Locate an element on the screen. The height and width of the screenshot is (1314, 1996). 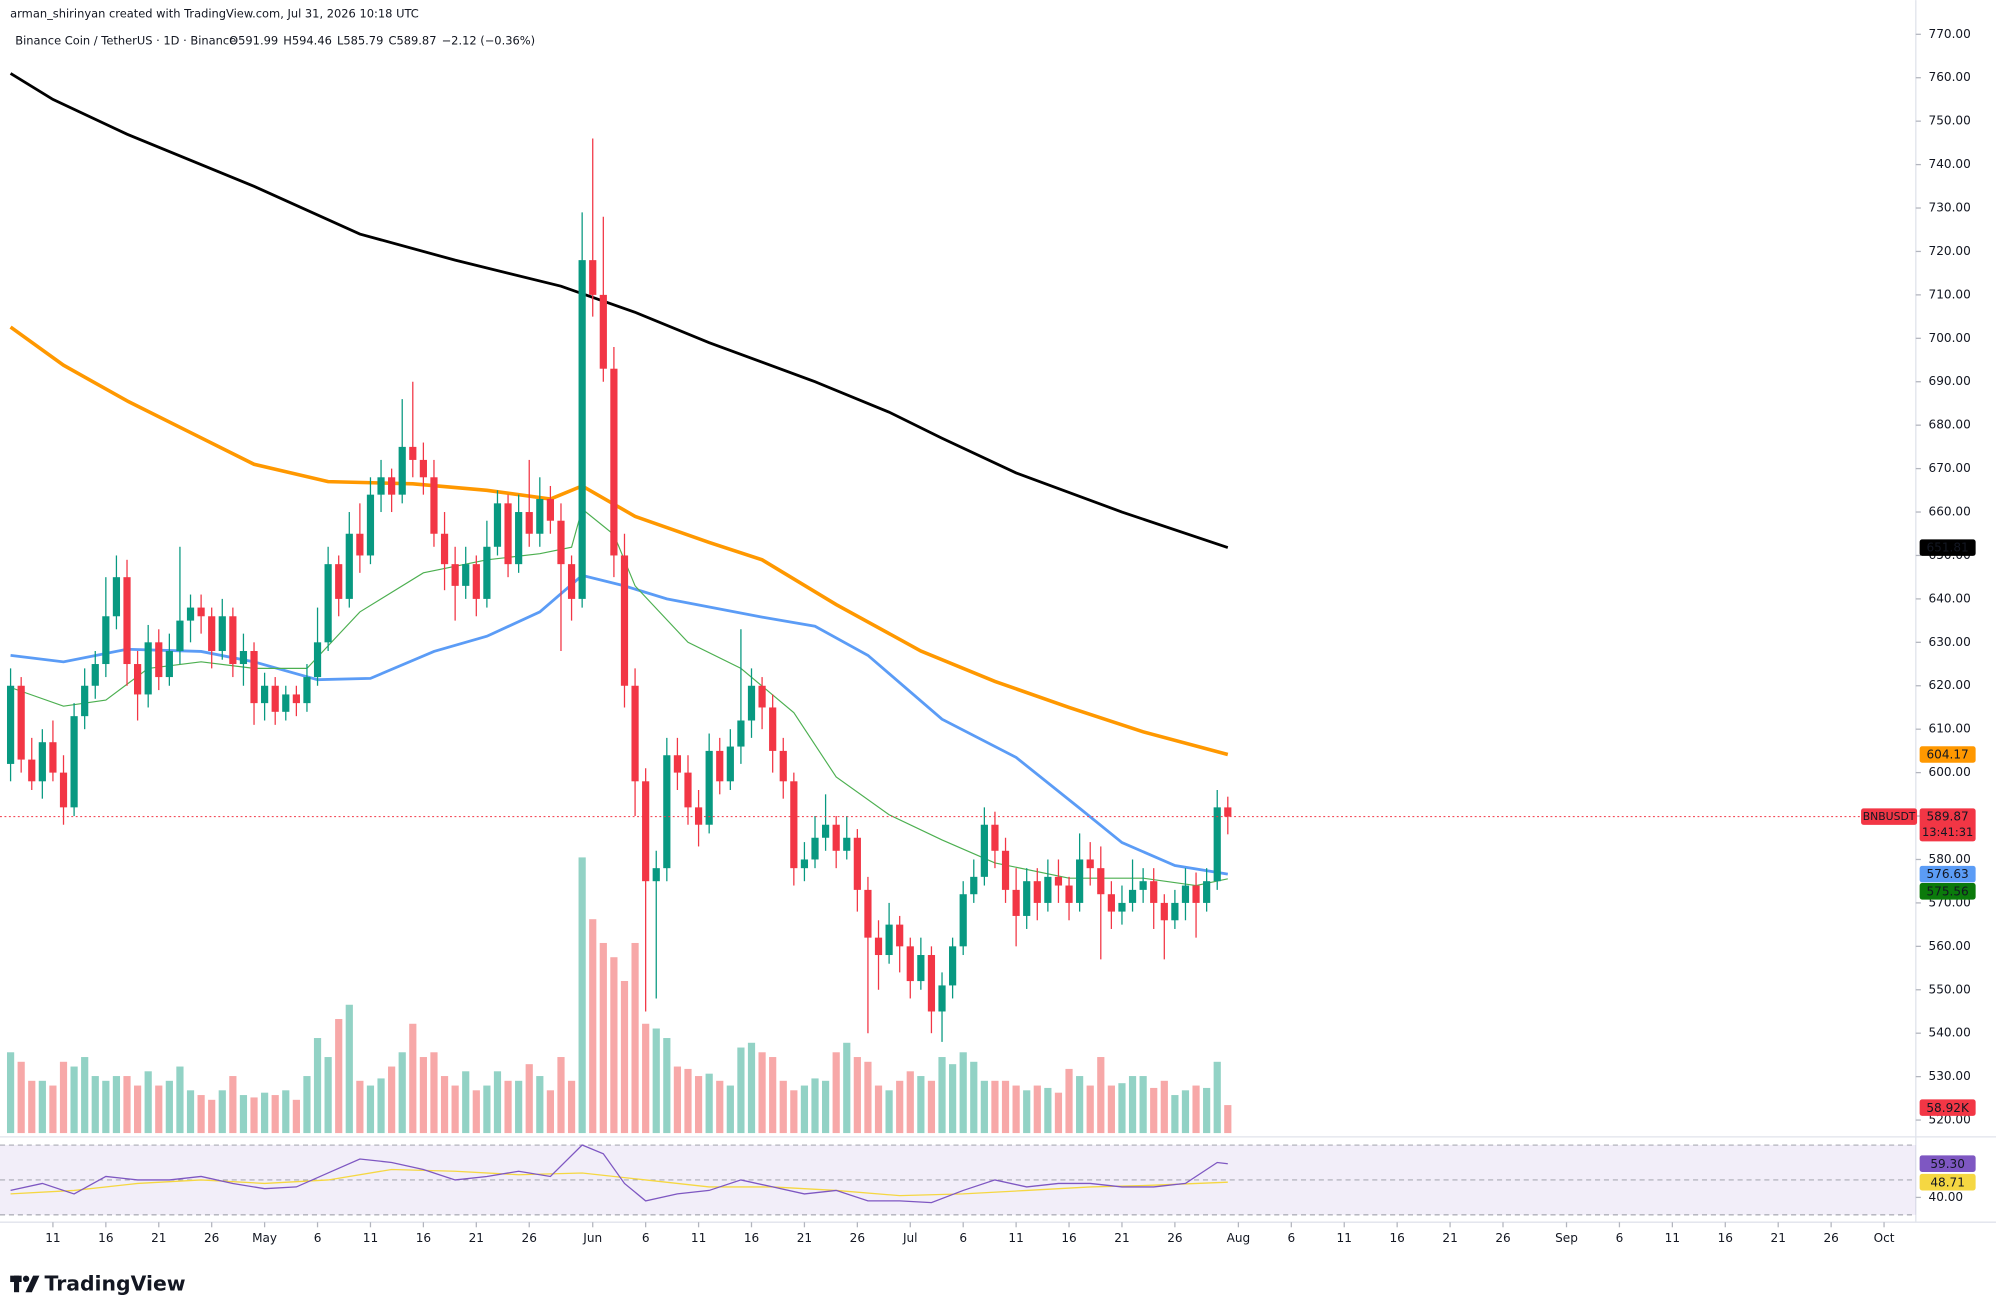
moving-average-line is located at coordinates (619, 724).